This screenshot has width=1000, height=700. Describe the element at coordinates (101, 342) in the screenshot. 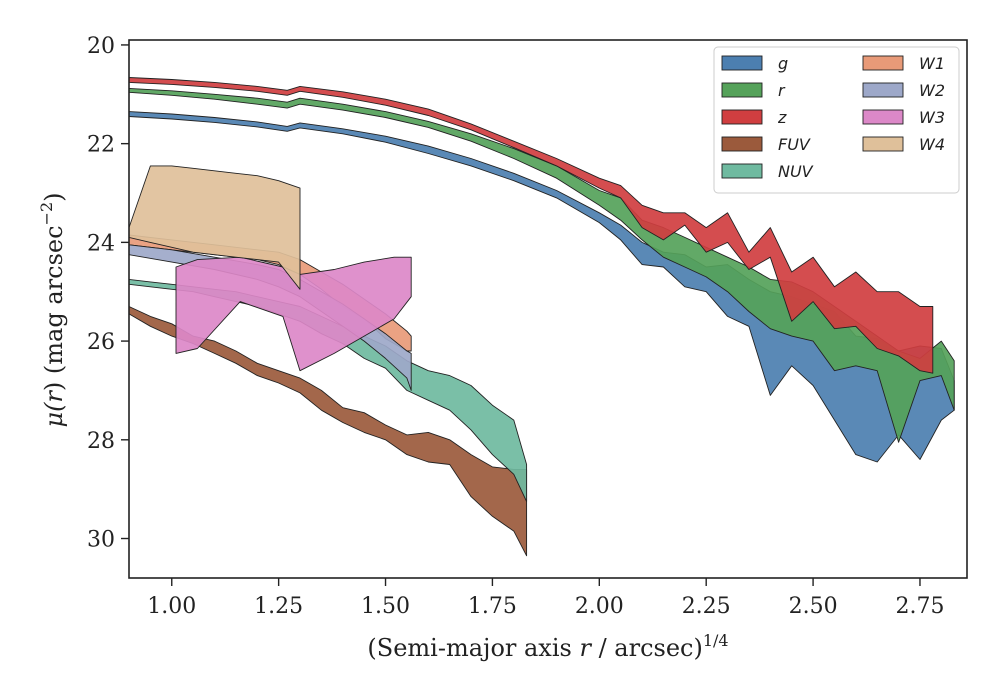

I see `y-tick-label: 26` at that location.